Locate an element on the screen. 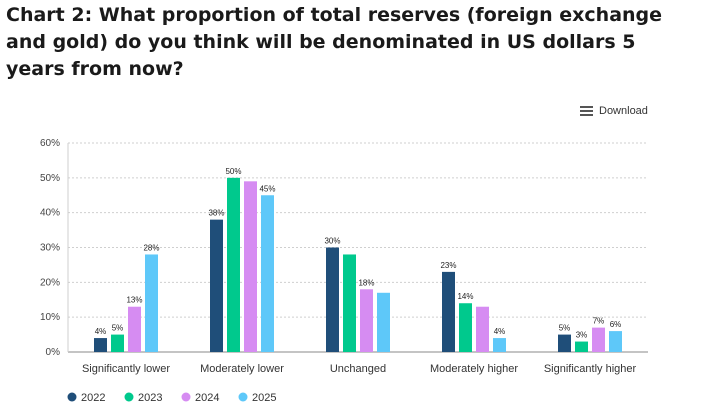  legend-marker-2023 is located at coordinates (129, 397).